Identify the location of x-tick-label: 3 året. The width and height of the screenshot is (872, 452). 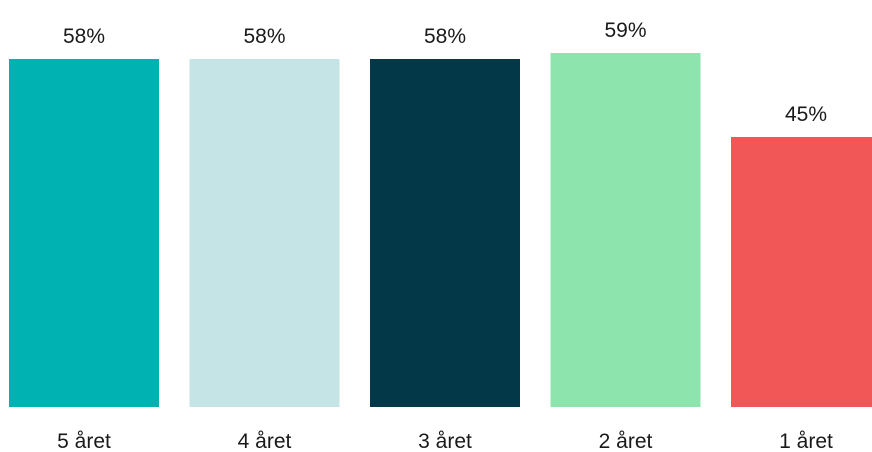
(445, 441).